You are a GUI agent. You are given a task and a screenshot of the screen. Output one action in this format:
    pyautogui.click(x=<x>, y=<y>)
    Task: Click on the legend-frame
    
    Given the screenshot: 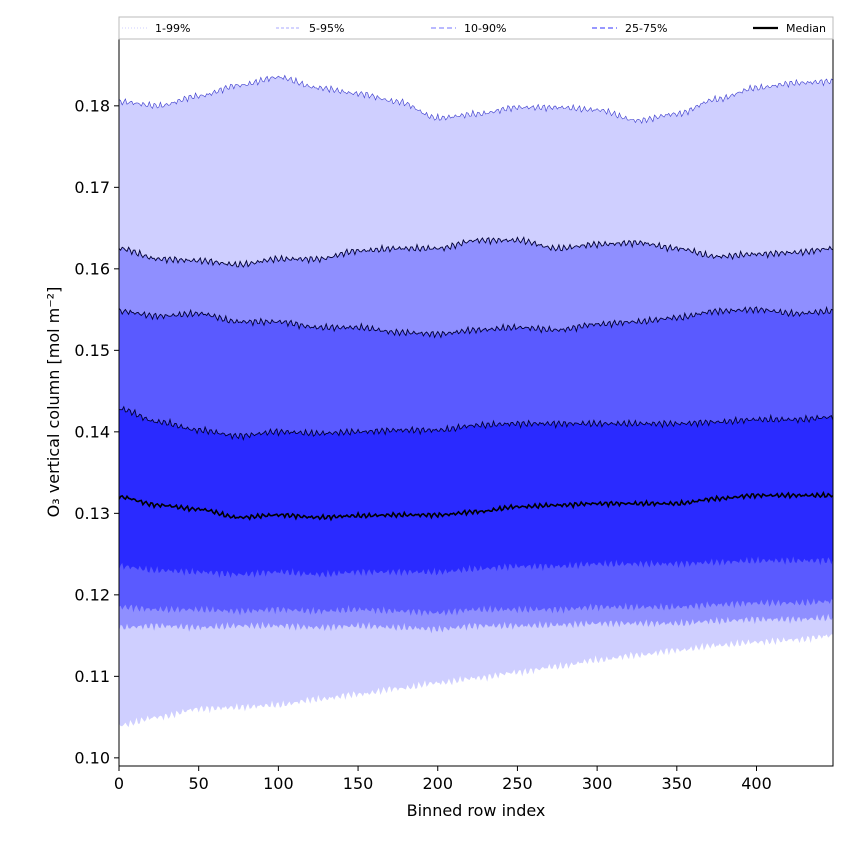 What is the action you would take?
    pyautogui.click(x=476, y=28)
    